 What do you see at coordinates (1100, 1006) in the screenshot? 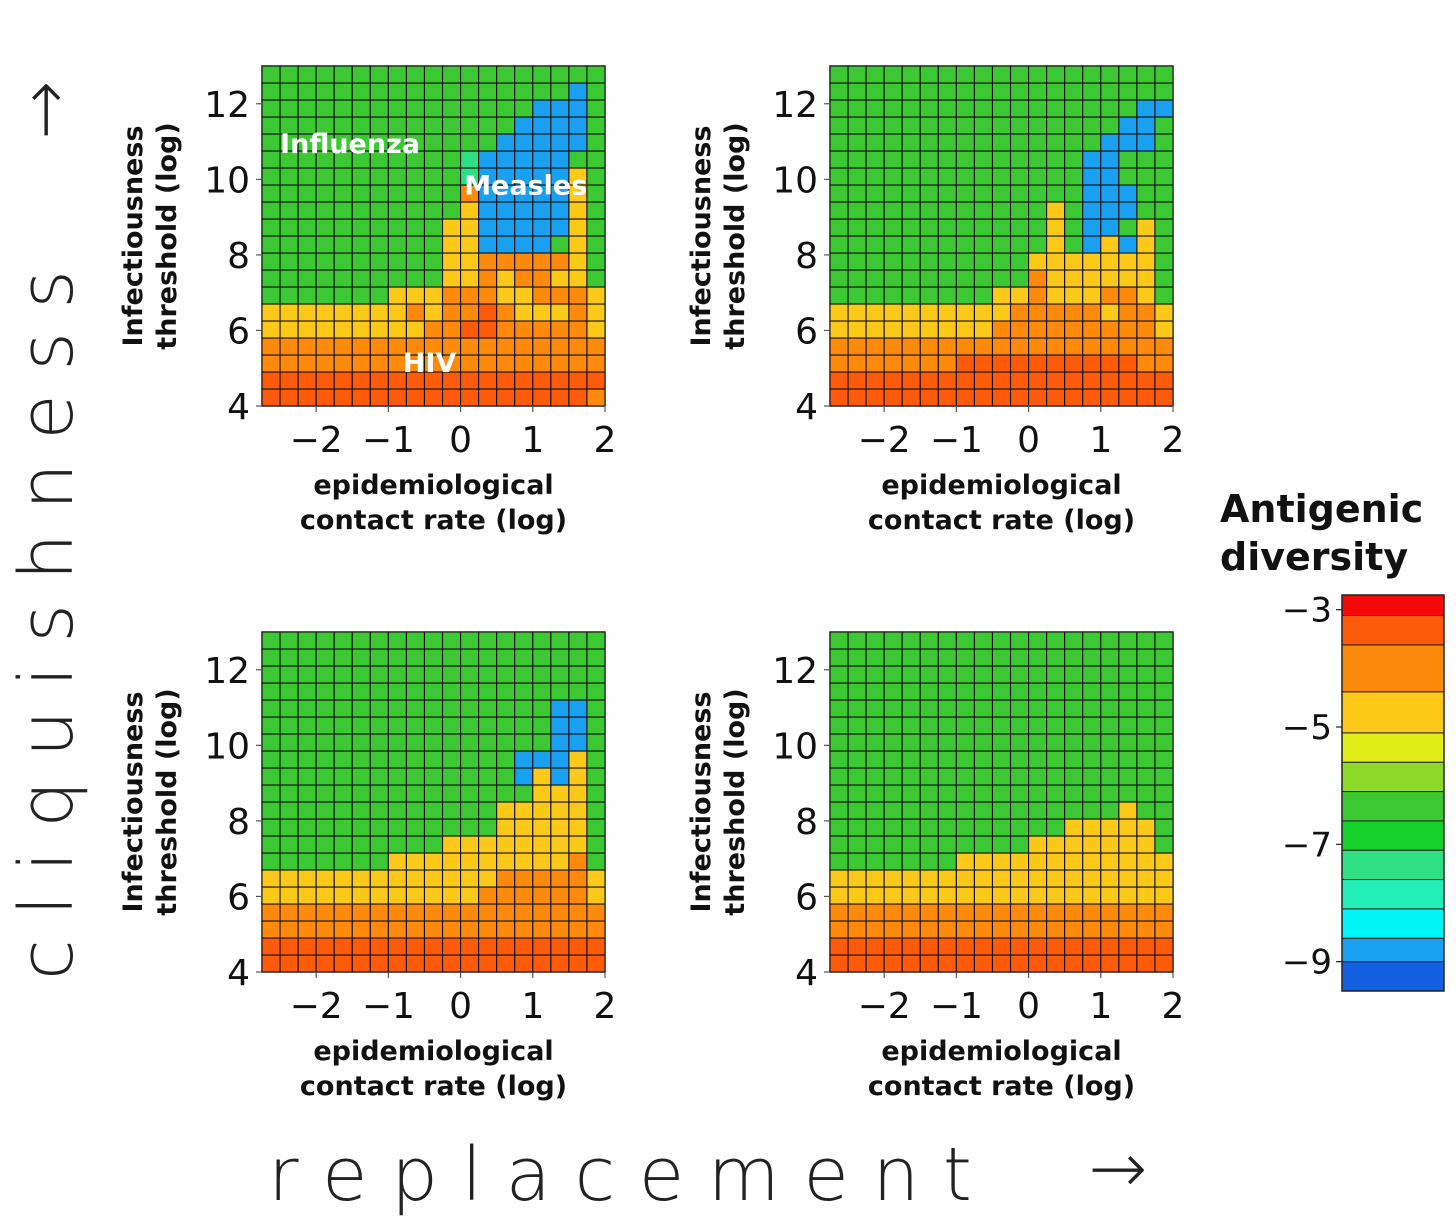
I see `x-tick-label: 1` at bounding box center [1100, 1006].